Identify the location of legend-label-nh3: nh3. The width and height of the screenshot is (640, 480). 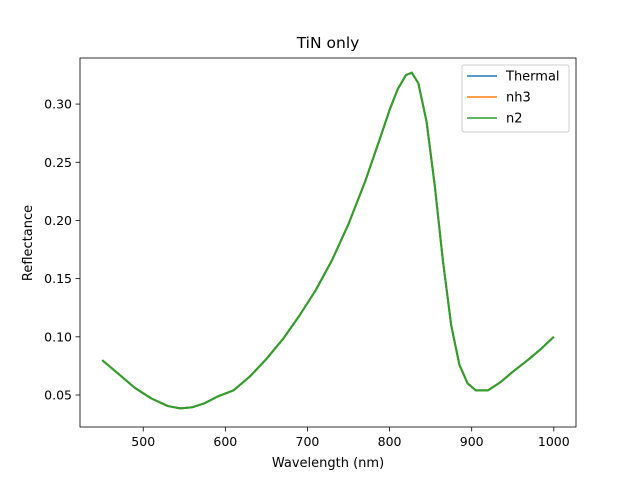
(518, 98).